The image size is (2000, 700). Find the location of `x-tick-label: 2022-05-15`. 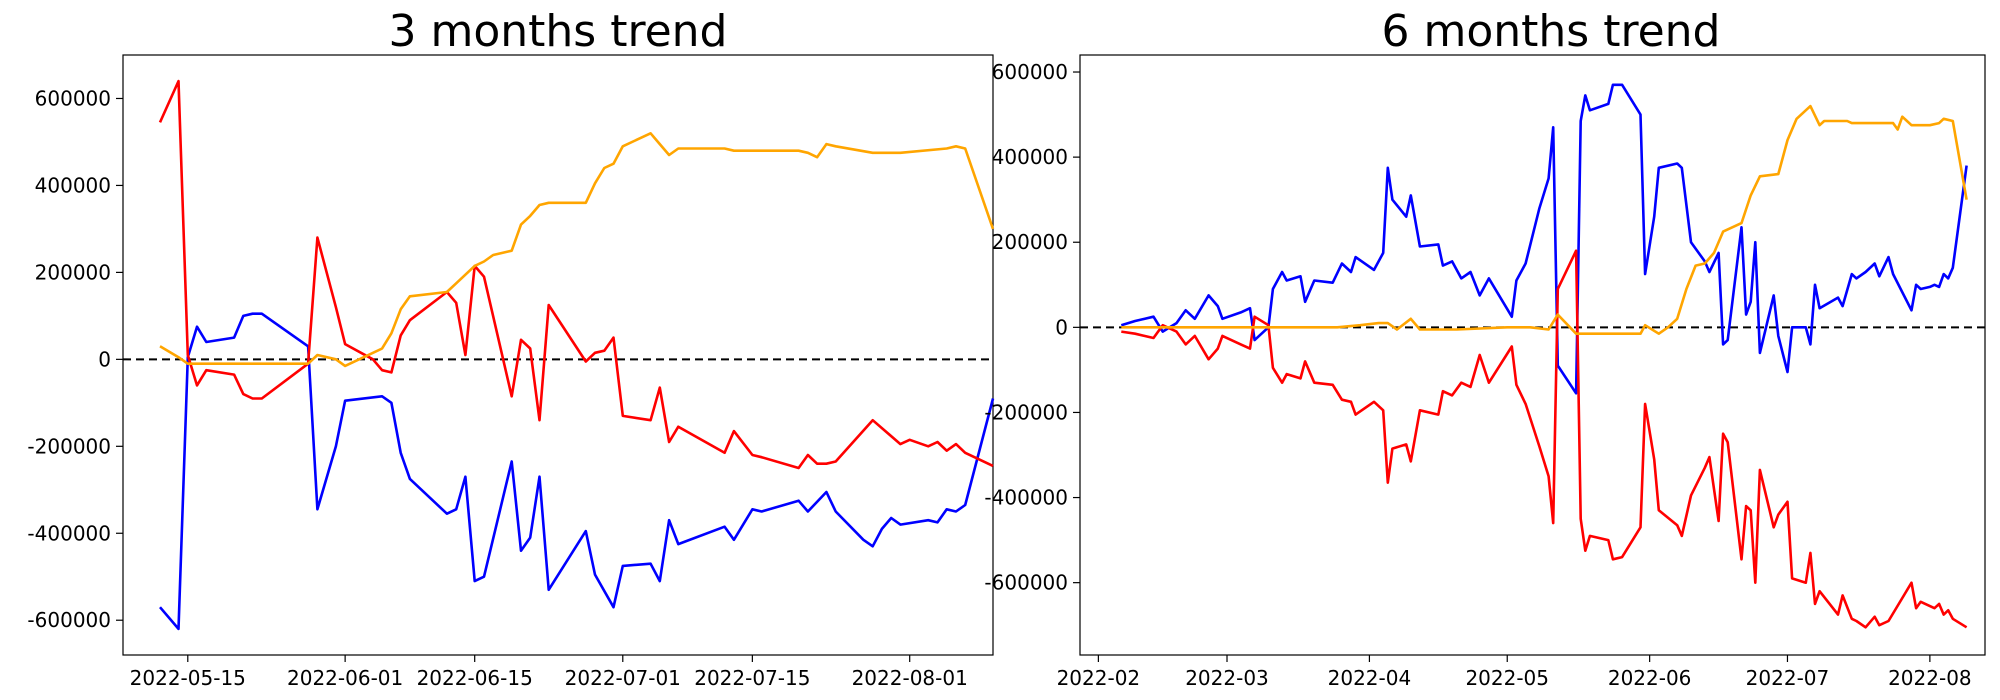

x-tick-label: 2022-05-15 is located at coordinates (188, 678).